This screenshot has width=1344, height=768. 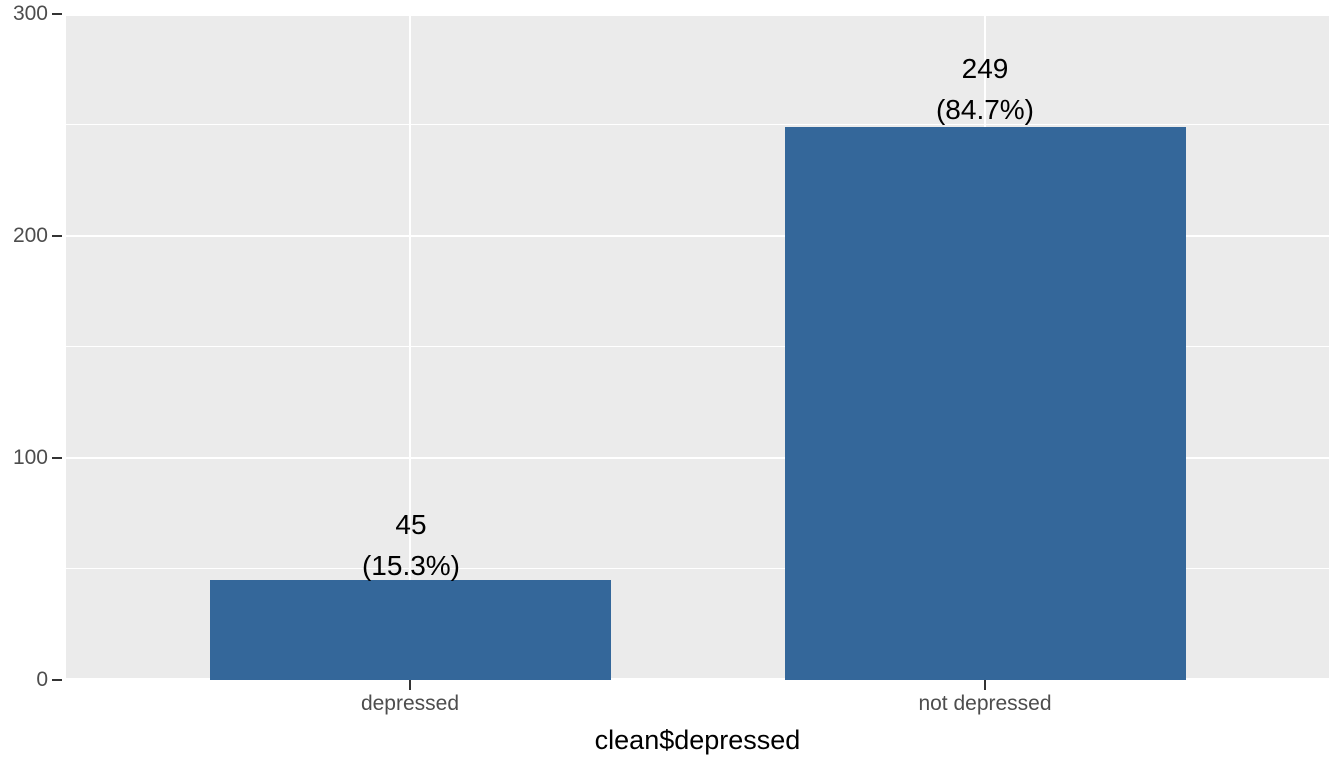 I want to click on y-tick-label-100: 100, so click(x=30, y=457).